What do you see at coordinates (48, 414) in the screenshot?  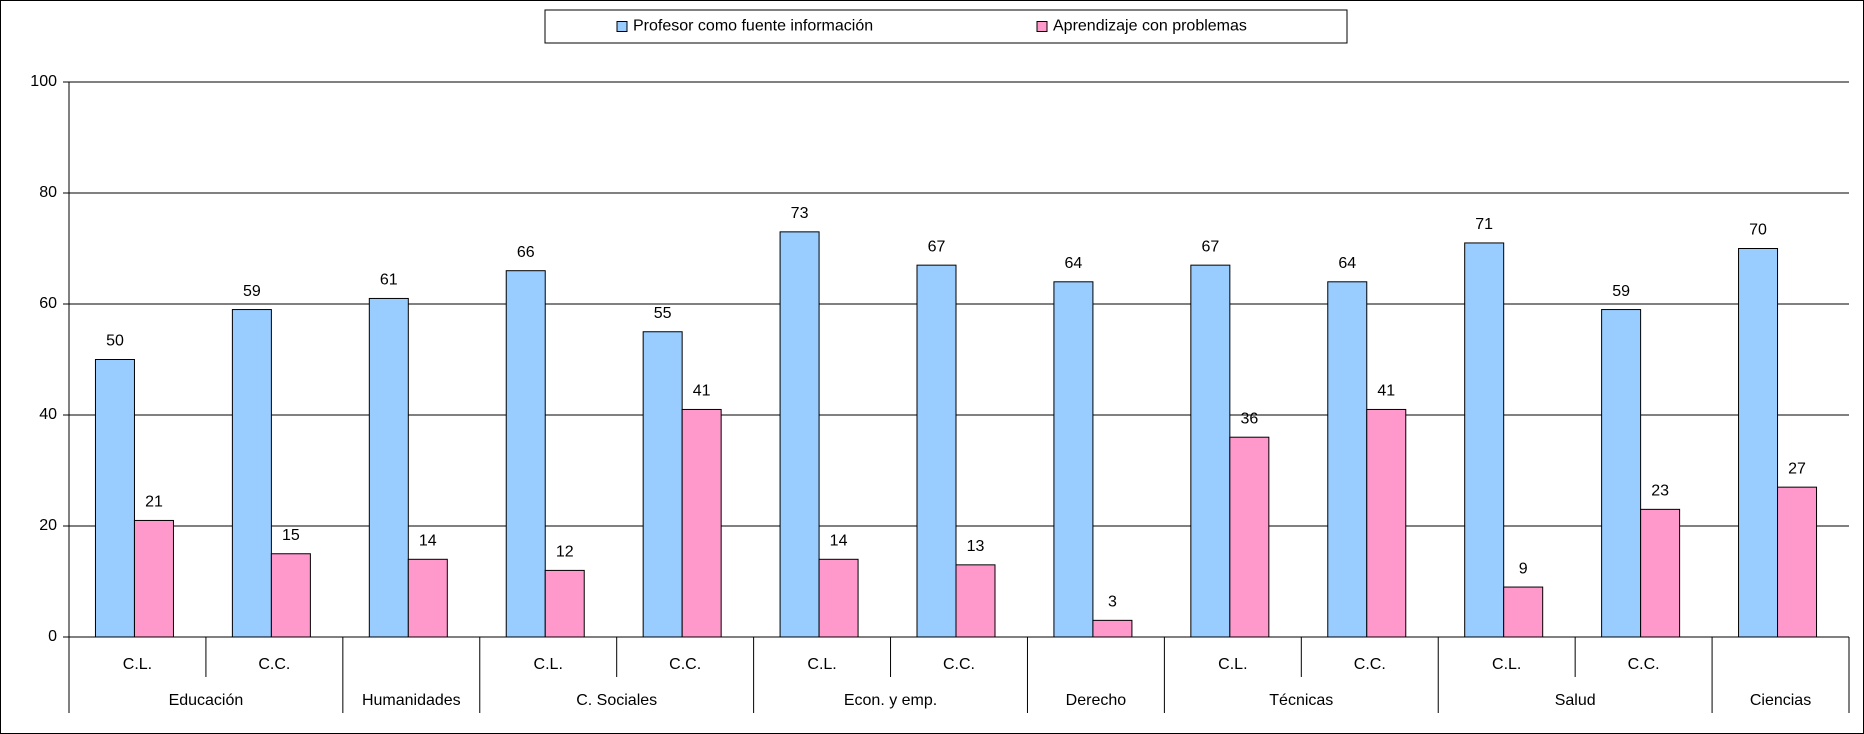 I see `y-tick-label: 40` at bounding box center [48, 414].